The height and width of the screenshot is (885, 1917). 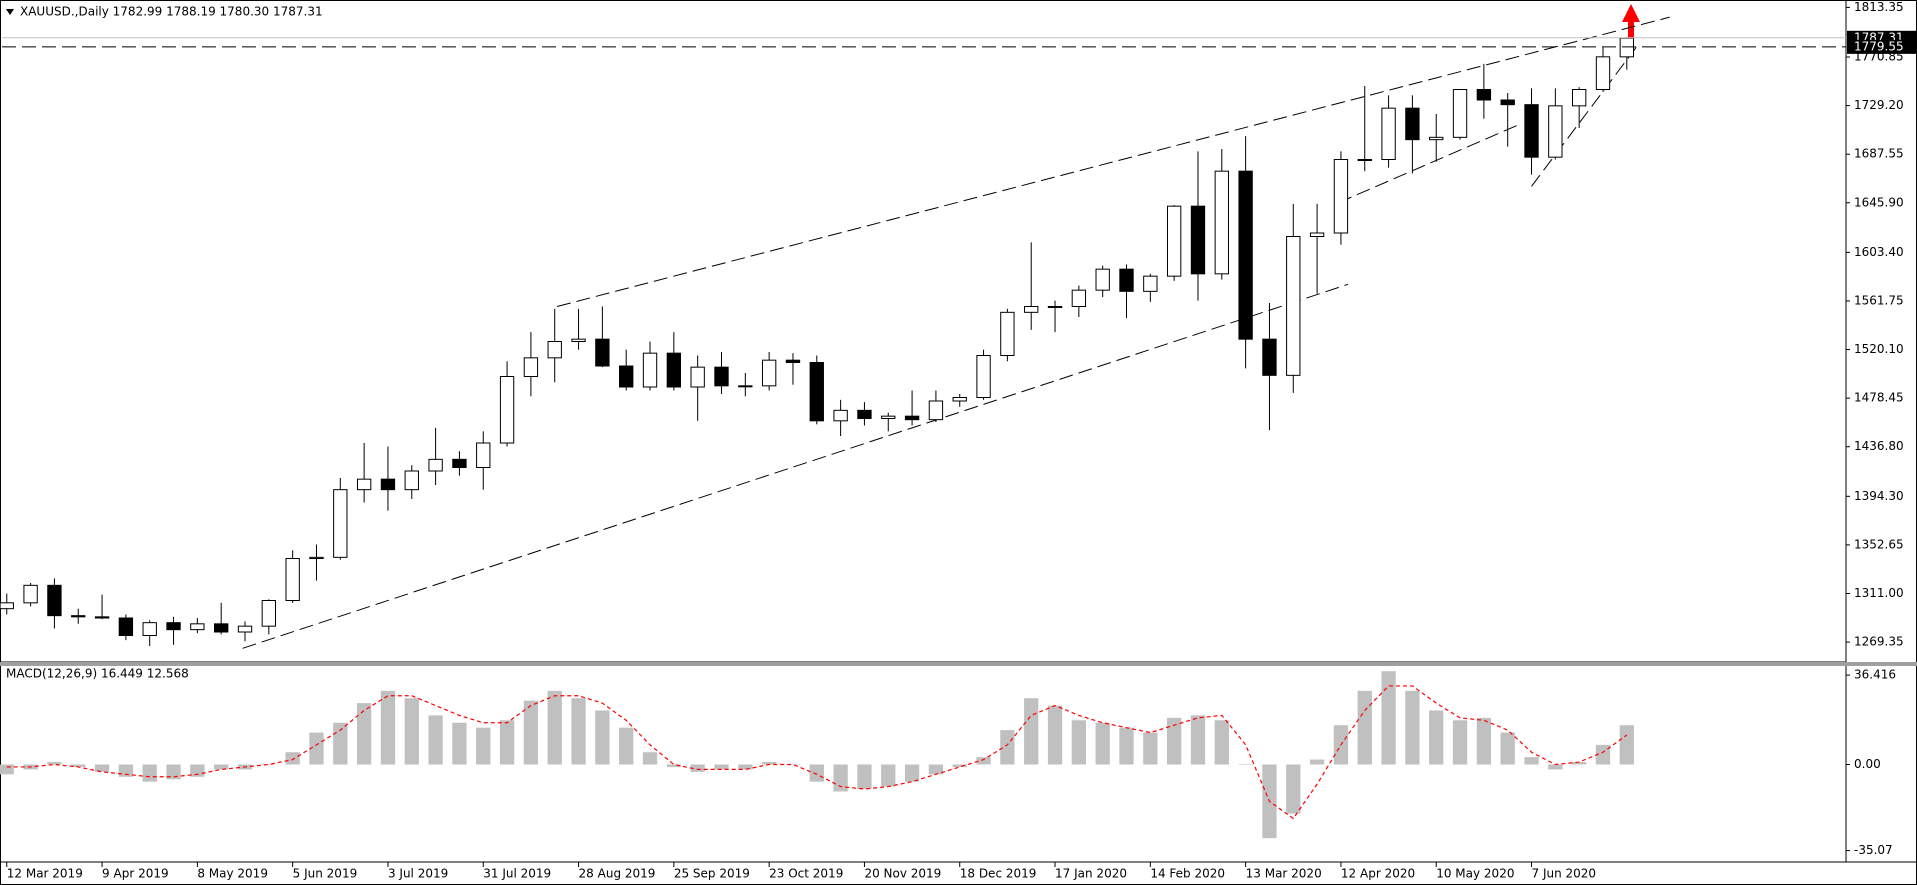 What do you see at coordinates (817, 752) in the screenshot?
I see `signal-line` at bounding box center [817, 752].